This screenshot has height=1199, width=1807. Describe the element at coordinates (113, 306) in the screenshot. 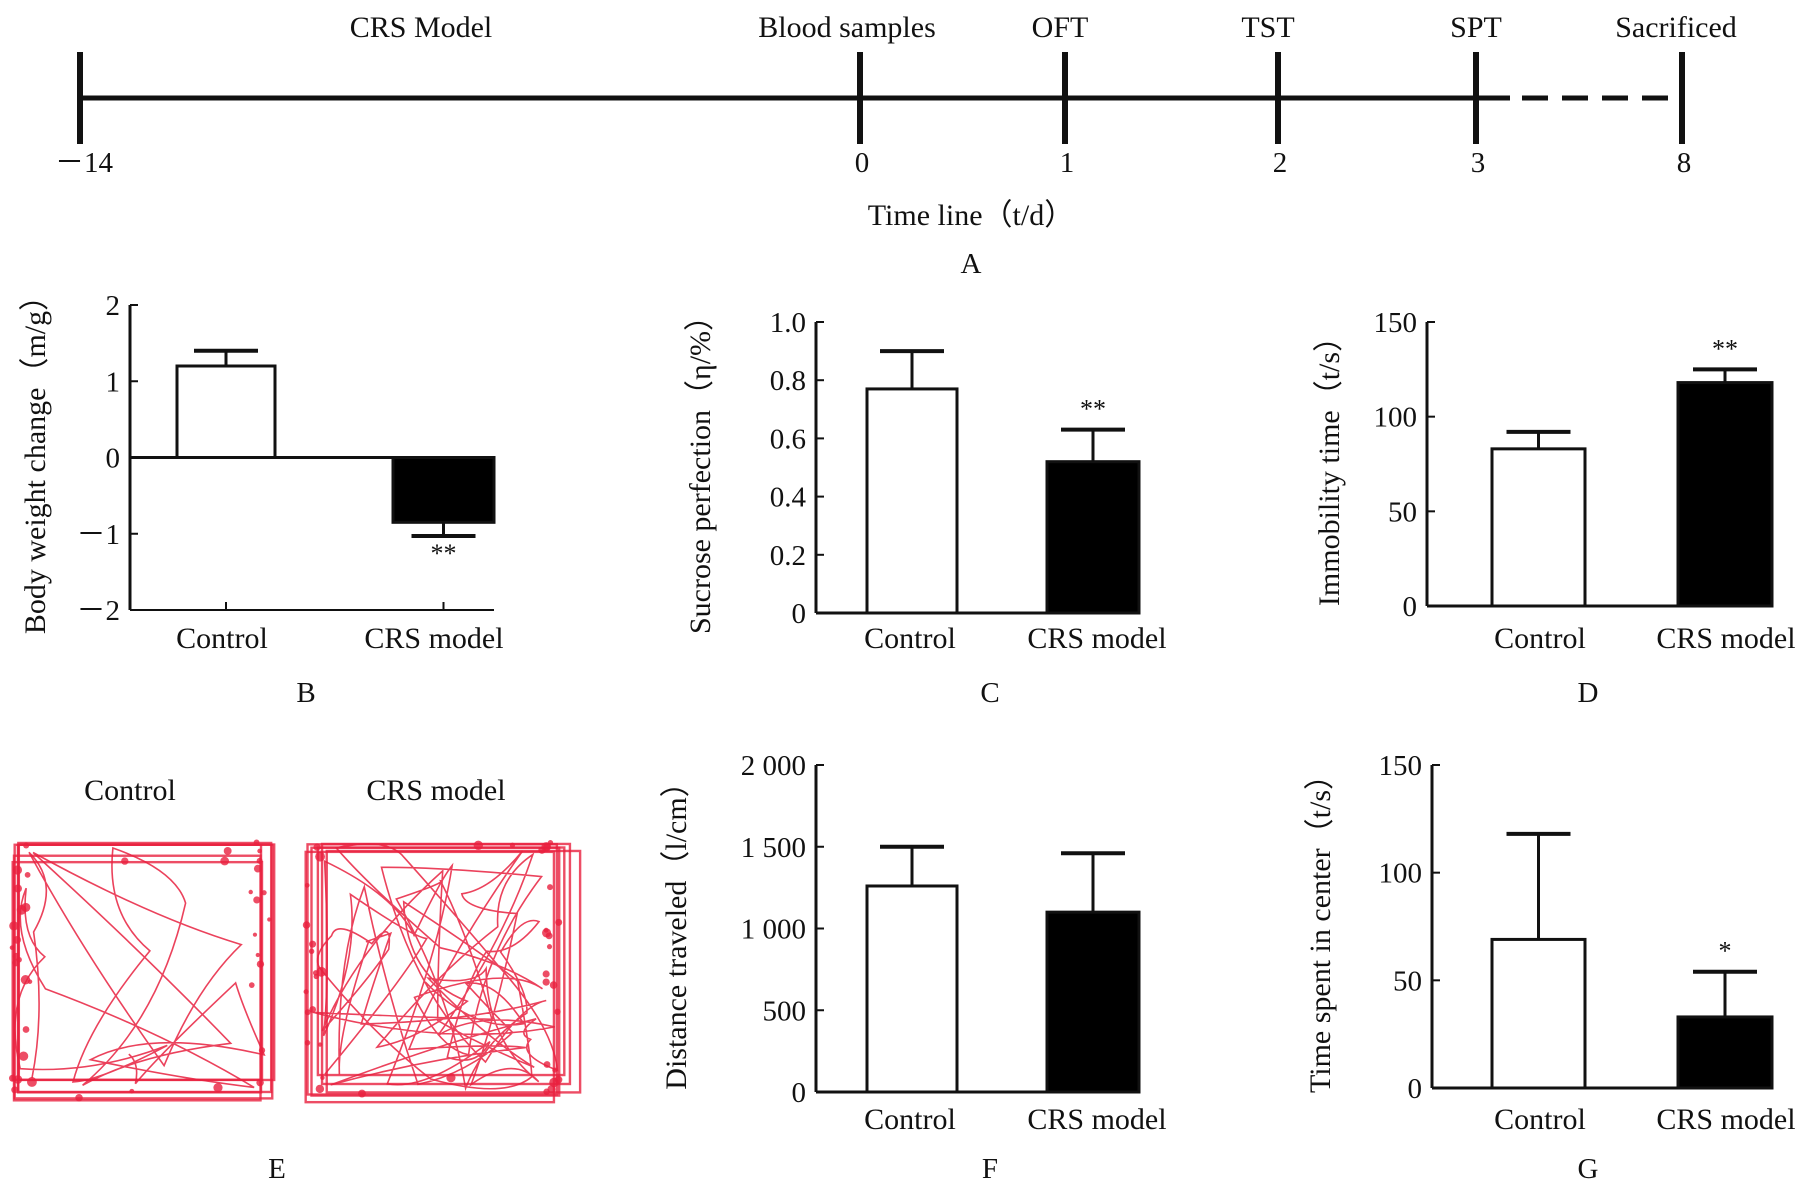

I see `y-tick-label: 2` at that location.